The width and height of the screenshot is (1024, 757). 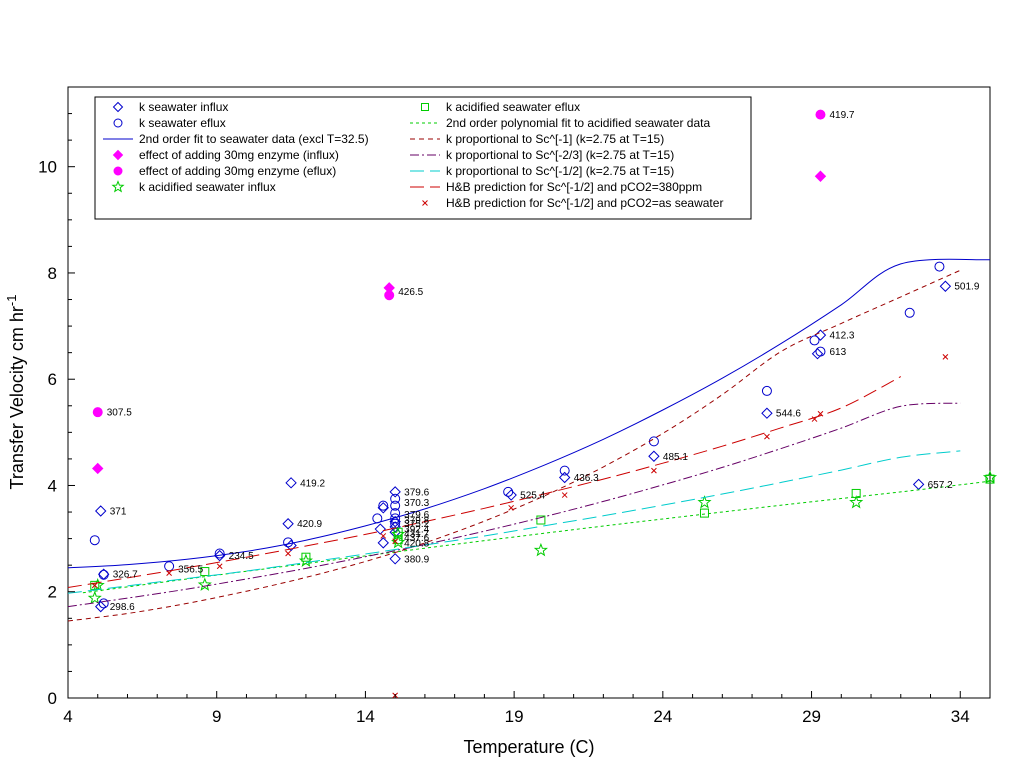 What do you see at coordinates (365, 716) in the screenshot?
I see `x-tick-label: 14` at bounding box center [365, 716].